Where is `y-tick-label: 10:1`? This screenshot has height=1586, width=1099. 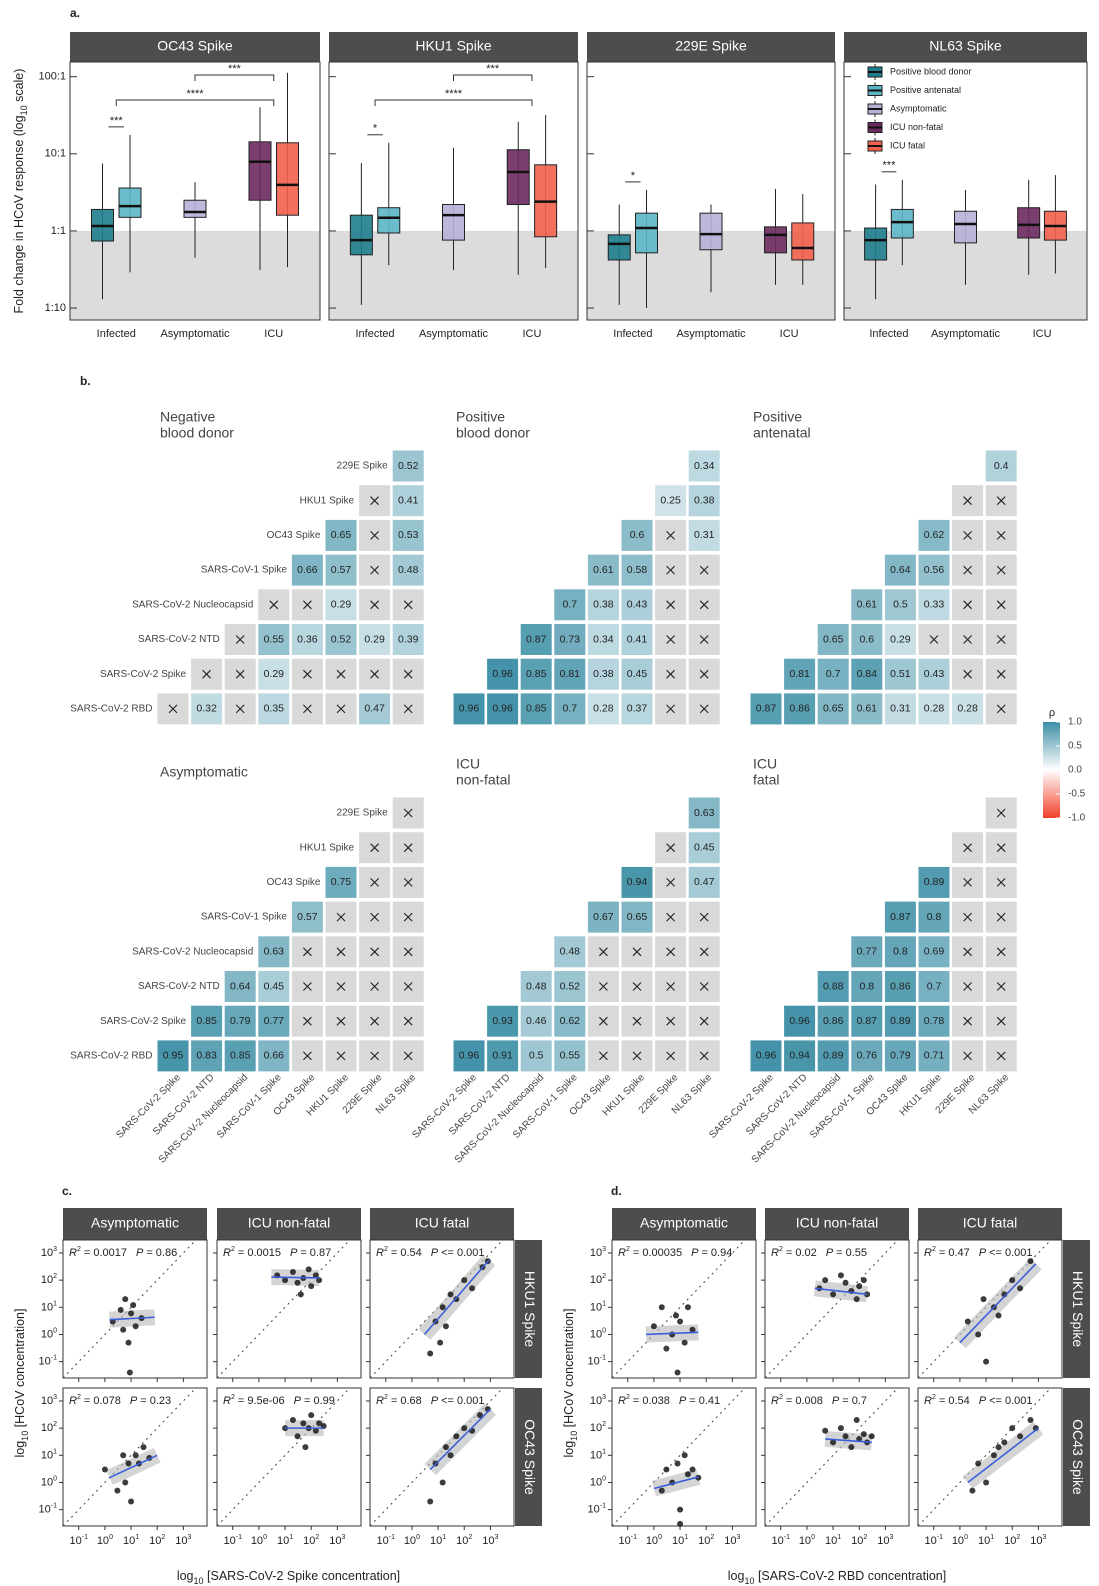 y-tick-label: 10:1 is located at coordinates (55, 154).